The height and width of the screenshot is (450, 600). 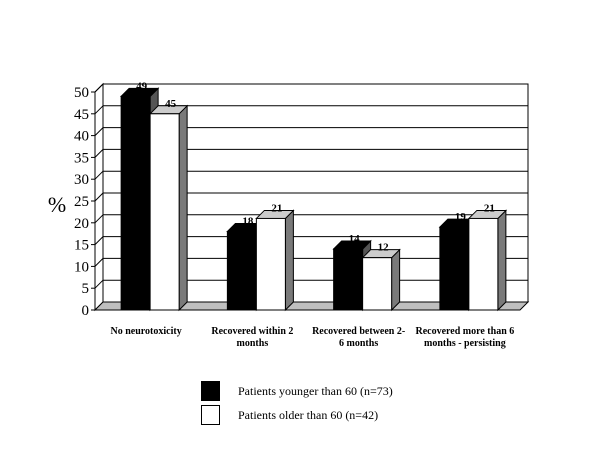 I want to click on y-tick-label: 15, so click(x=81, y=246).